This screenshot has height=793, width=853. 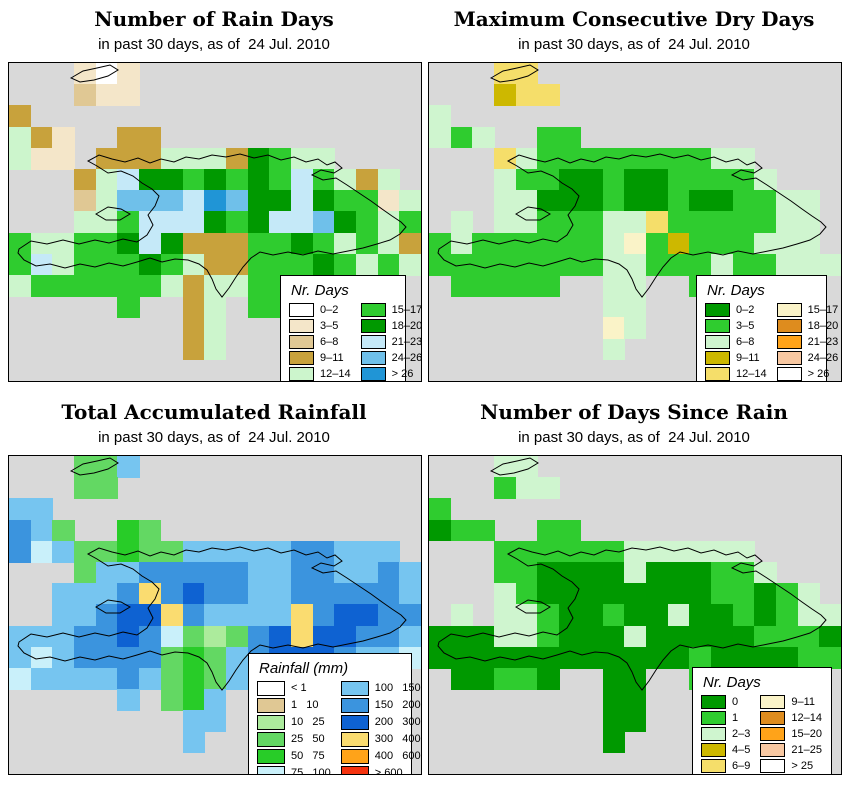 I want to click on page-title: Maximum Consecutive Dry Days, so click(x=634, y=19).